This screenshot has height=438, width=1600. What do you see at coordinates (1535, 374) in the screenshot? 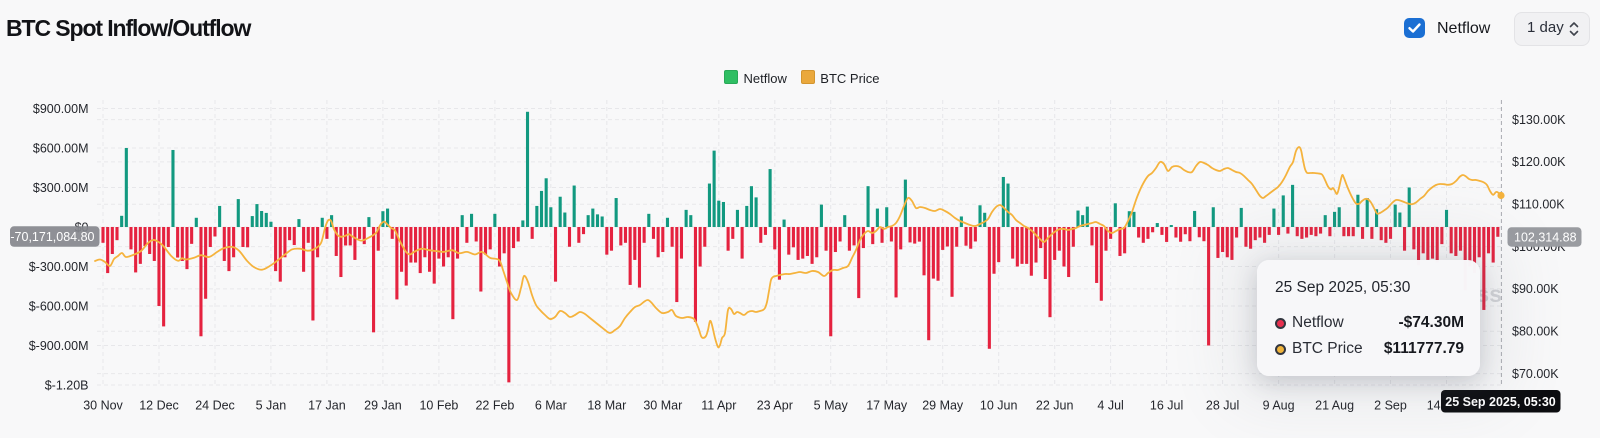
I see `svg-text: $70.00K` at bounding box center [1535, 374].